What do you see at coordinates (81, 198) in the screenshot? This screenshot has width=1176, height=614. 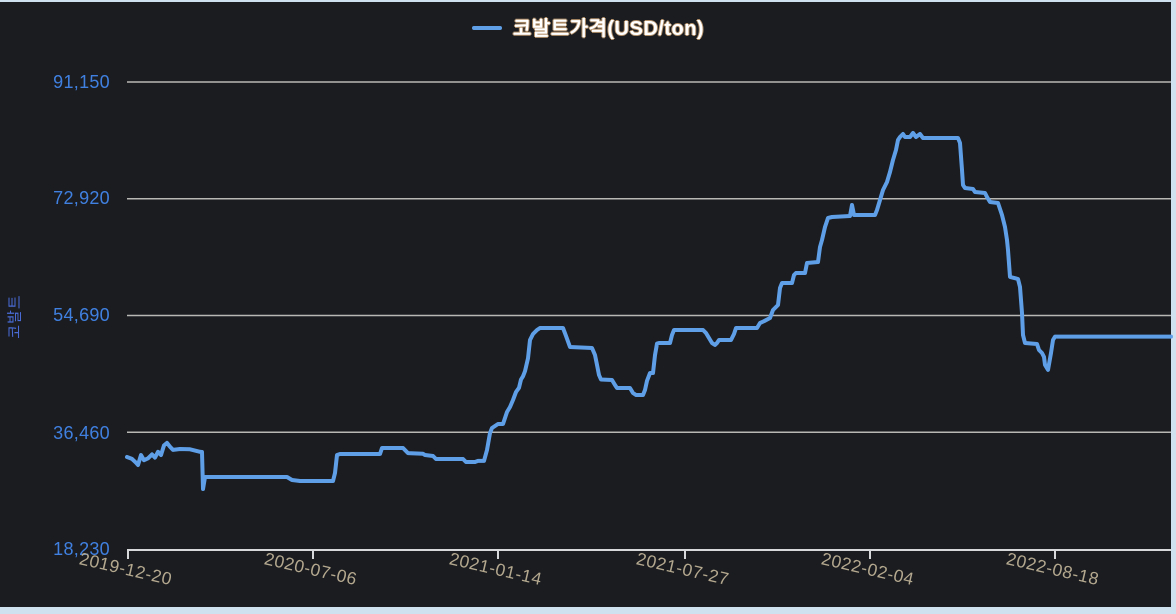 I see `y-tick-label: 72,920` at bounding box center [81, 198].